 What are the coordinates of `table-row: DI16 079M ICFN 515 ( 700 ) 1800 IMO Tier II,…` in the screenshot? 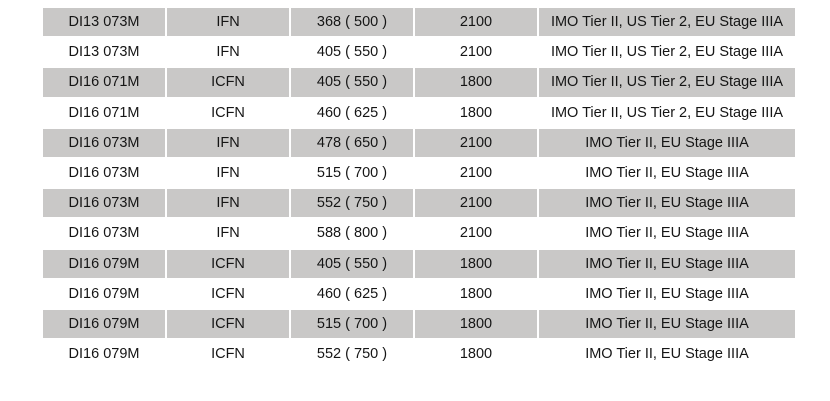 It's located at (419, 324).